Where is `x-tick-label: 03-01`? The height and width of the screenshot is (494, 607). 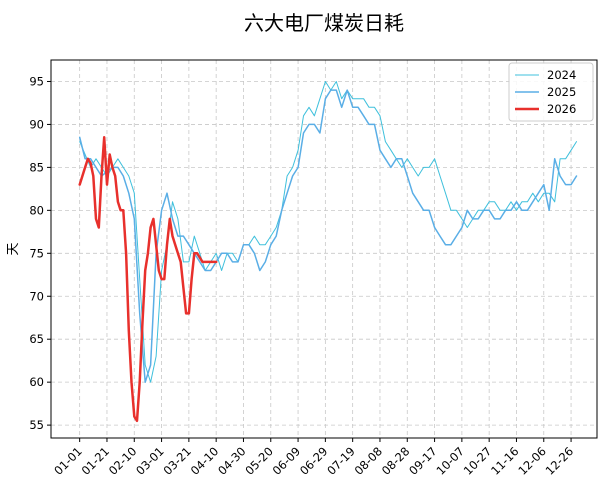 x-tick-label: 03-01 is located at coordinates (150, 461).